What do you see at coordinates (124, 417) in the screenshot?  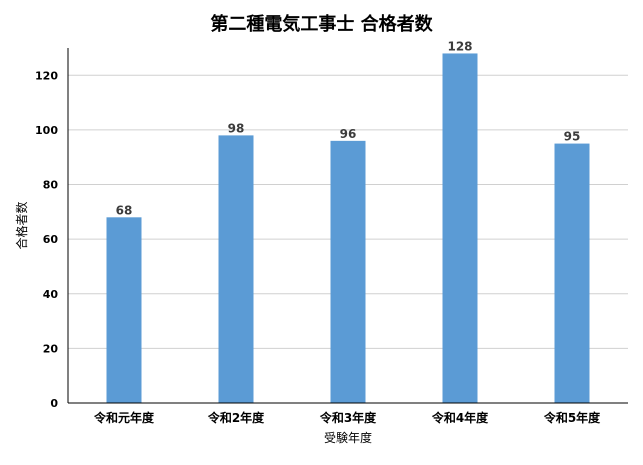 I see `x-tick-label: 令和元年度` at bounding box center [124, 417].